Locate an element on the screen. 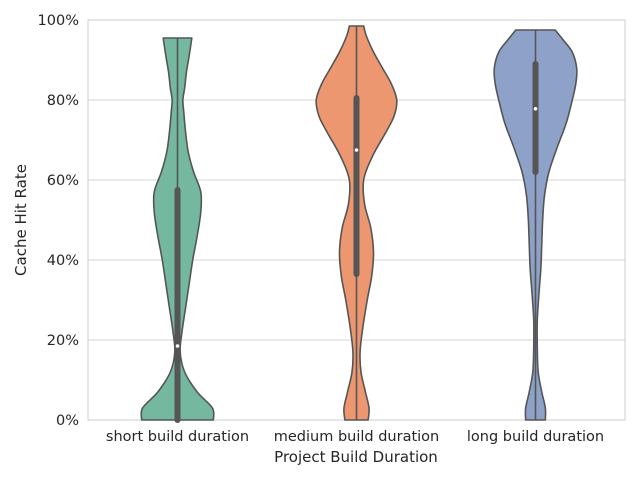  y-axis-ticks: 0% 20% 40% 60% 80% 100% is located at coordinates (58, 221).